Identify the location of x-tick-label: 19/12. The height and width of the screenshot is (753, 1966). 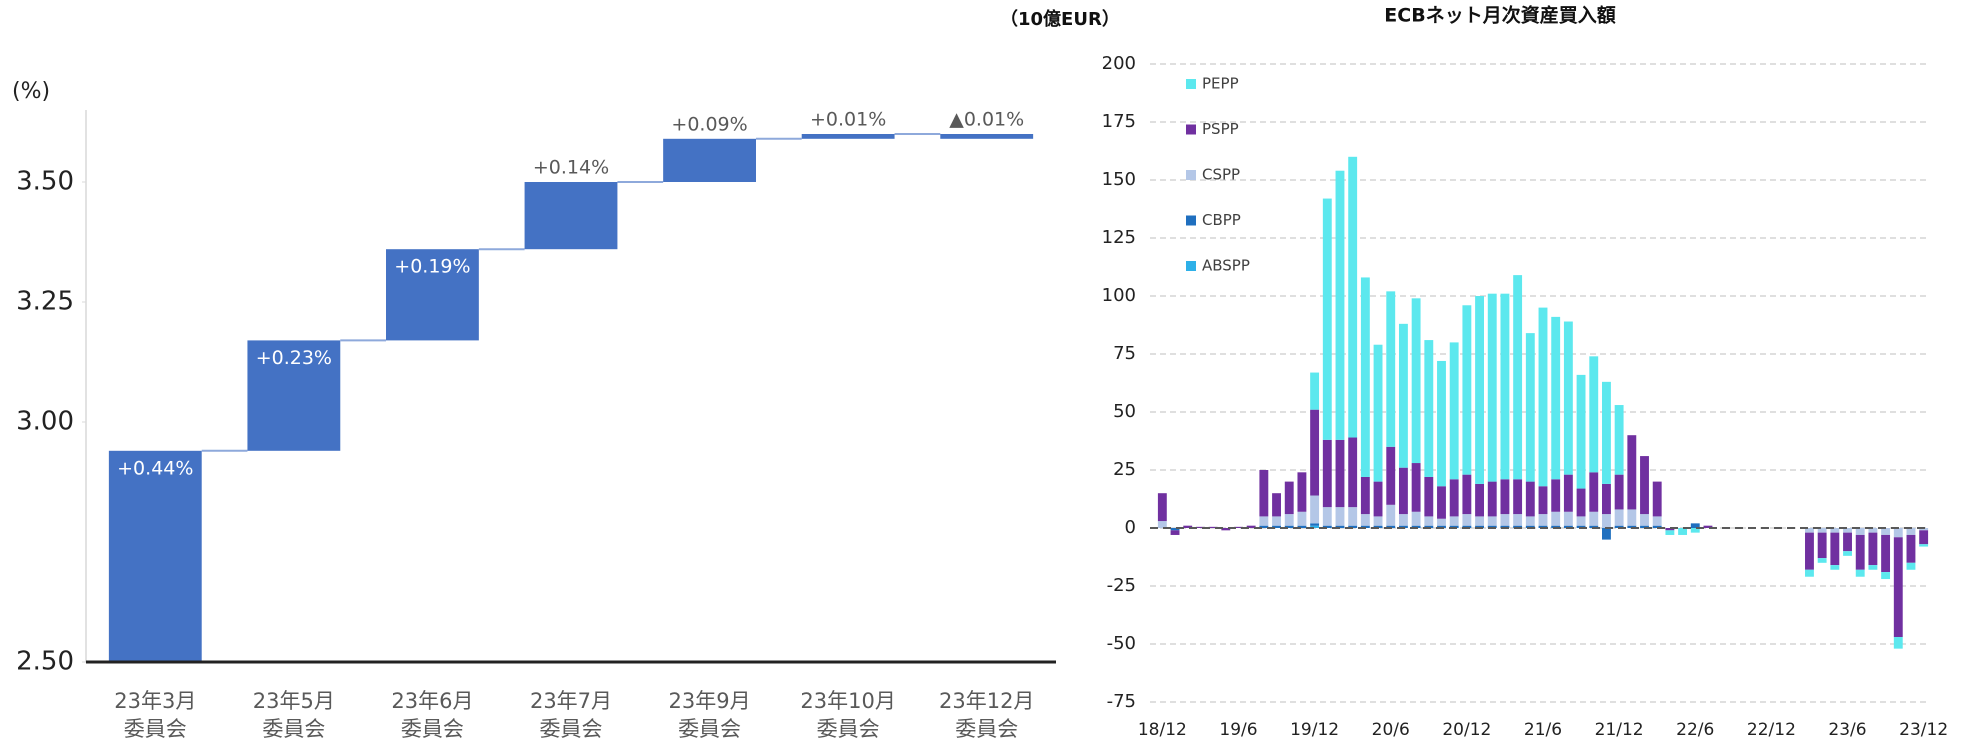
(1314, 730).